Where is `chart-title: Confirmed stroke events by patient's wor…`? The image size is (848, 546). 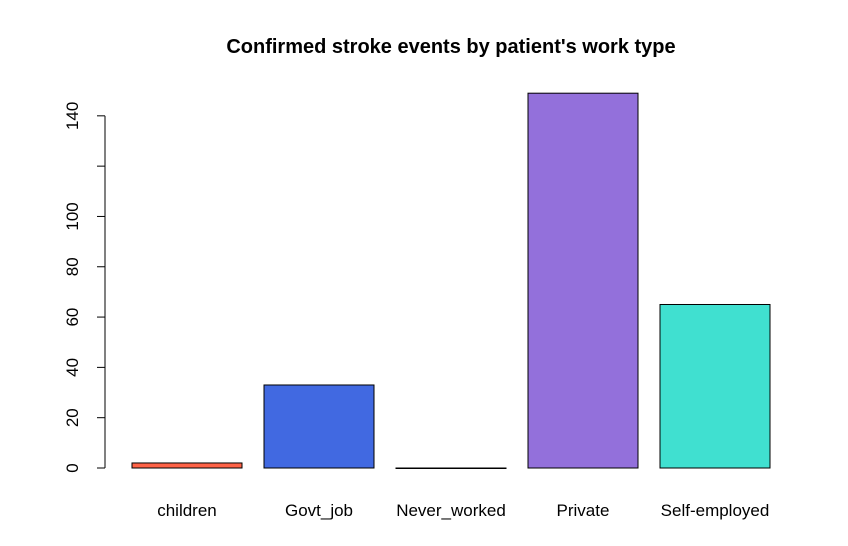 chart-title: Confirmed stroke events by patient's wor… is located at coordinates (450, 47).